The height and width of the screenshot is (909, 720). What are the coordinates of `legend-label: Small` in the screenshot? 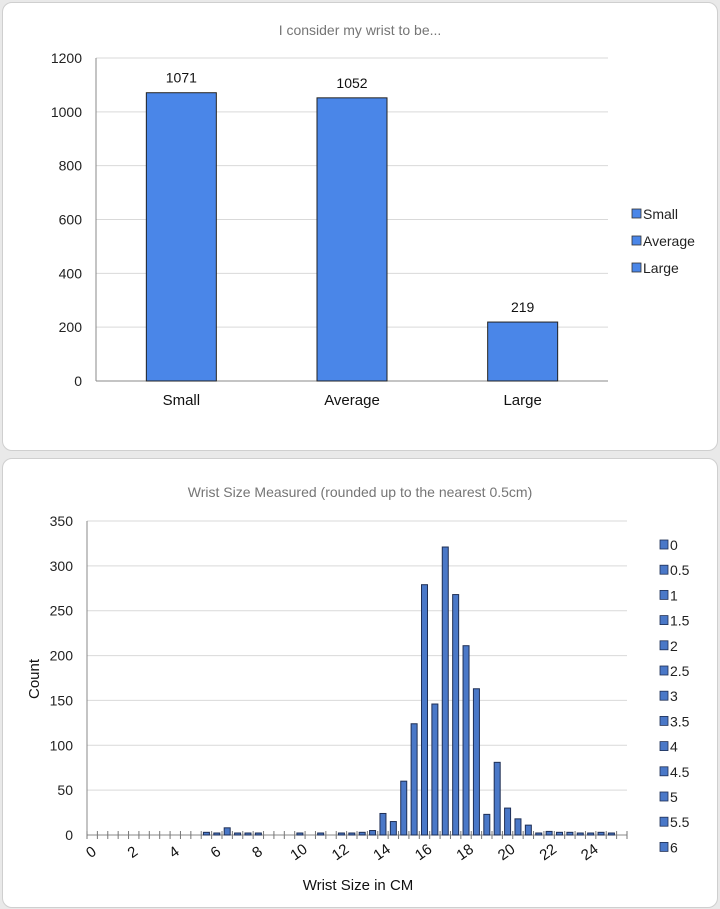 It's located at (660, 214).